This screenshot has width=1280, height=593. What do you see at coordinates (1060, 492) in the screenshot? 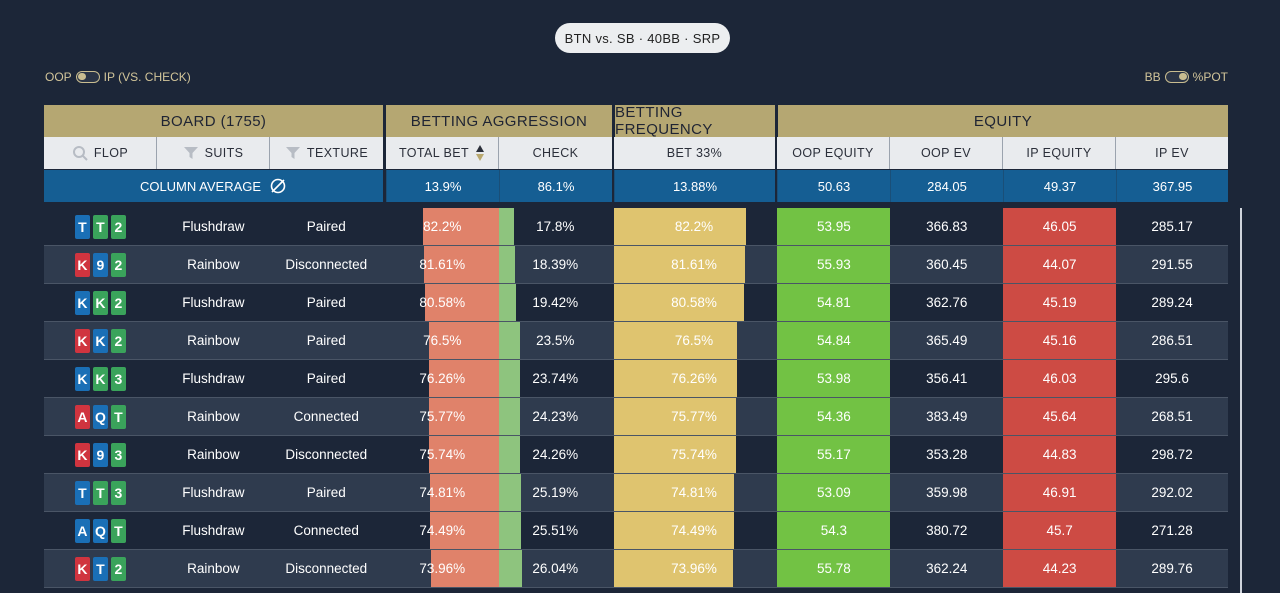
I see `ip-equity-cell: 46.91` at bounding box center [1060, 492].